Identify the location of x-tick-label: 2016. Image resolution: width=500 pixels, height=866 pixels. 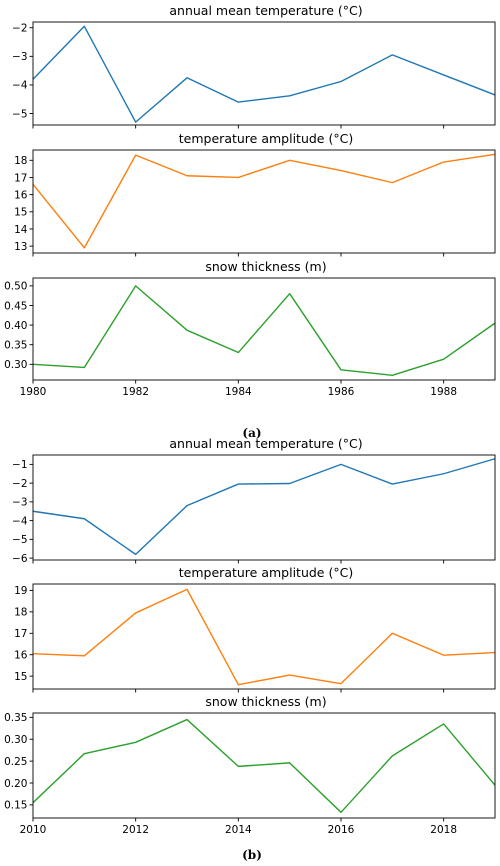
(341, 830).